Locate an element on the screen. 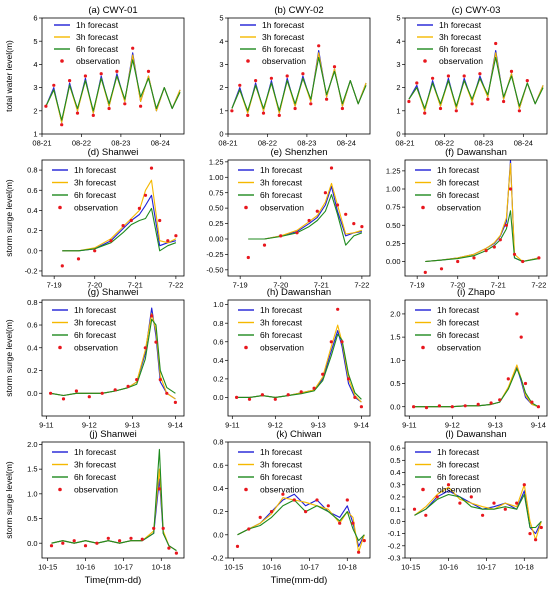 This screenshot has height=596, width=554. y-tick-label: 2 is located at coordinates (221, 87).